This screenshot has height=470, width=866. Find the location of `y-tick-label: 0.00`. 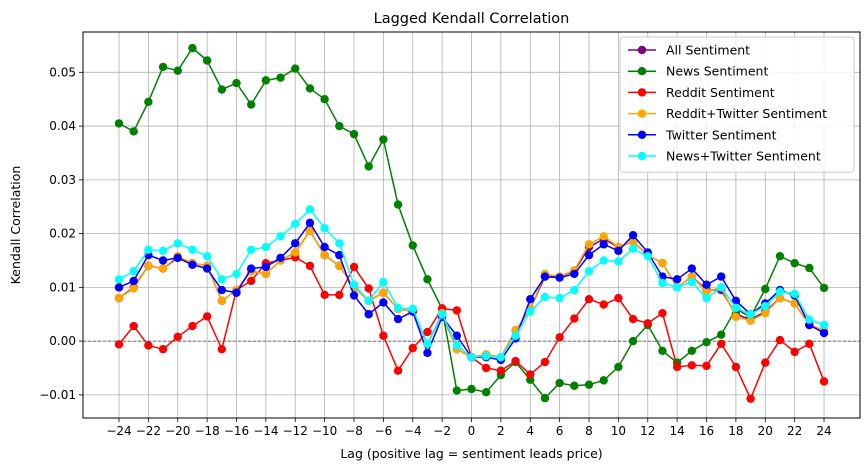

y-tick-label: 0.00 is located at coordinates (62, 341).